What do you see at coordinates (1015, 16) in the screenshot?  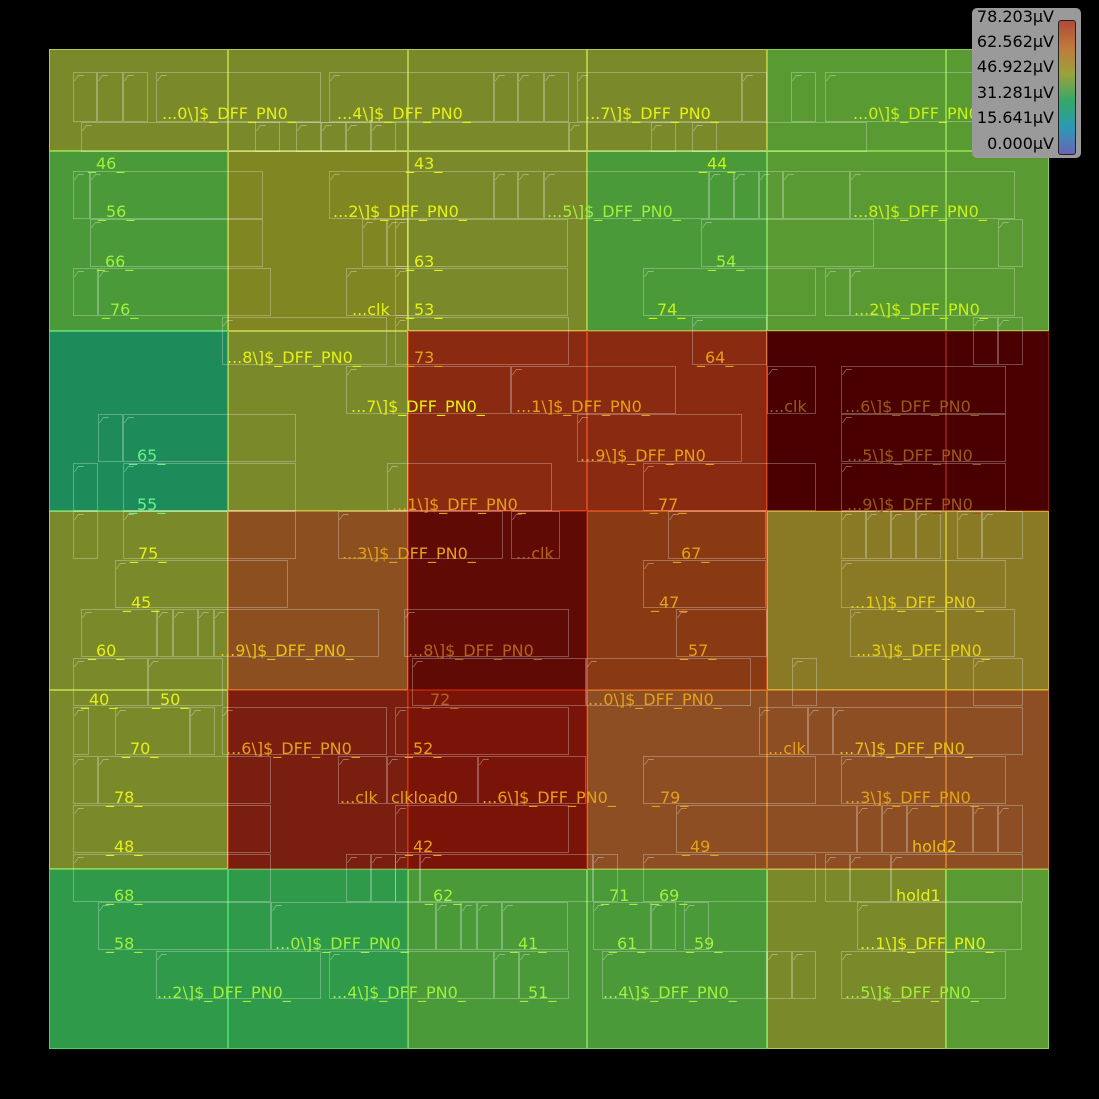 I see `legend-value-max: 78.203µV` at bounding box center [1015, 16].